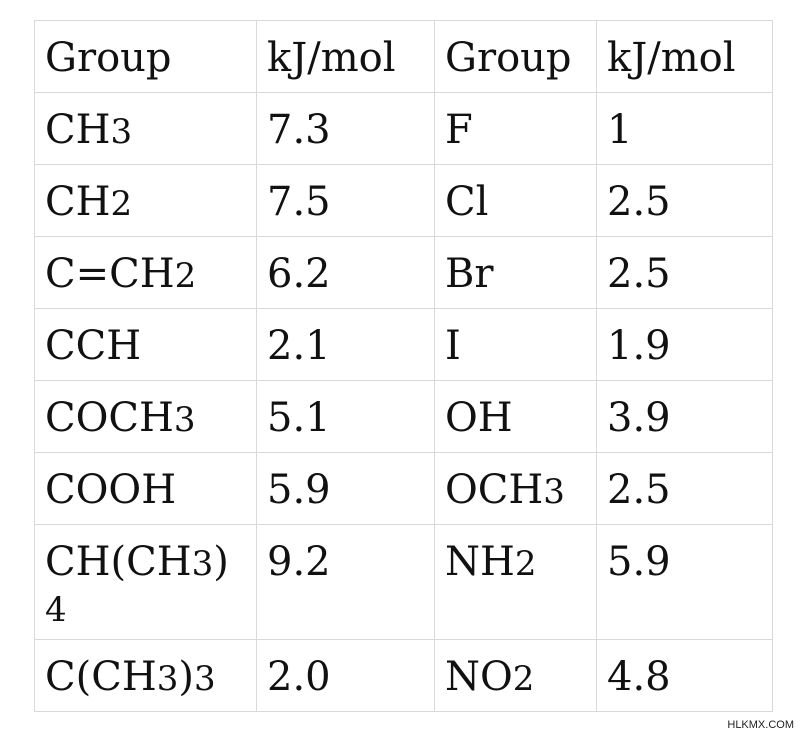 This screenshot has height=735, width=800. I want to click on table-row: CH(CH3) 4 9.2 NH2 5.9, so click(403, 582).